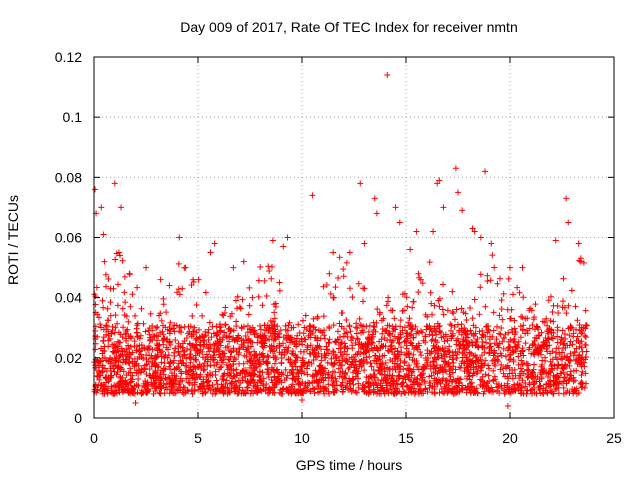 This screenshot has width=640, height=480. What do you see at coordinates (614, 438) in the screenshot?
I see `x-tick-label: 25` at bounding box center [614, 438].